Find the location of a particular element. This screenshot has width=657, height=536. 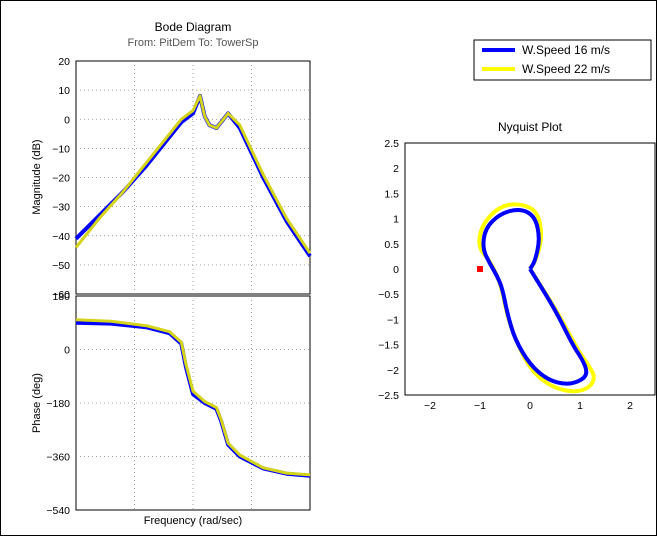

nyquist-xtick-label: 0 is located at coordinates (530, 406).